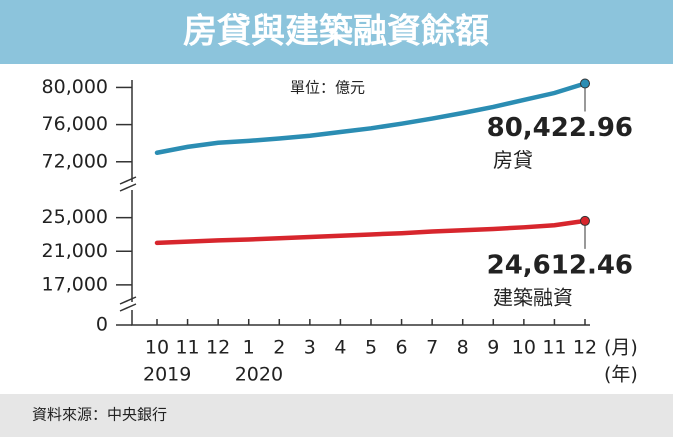 The height and width of the screenshot is (441, 673). I want to click on year-label: 2019, so click(167, 375).